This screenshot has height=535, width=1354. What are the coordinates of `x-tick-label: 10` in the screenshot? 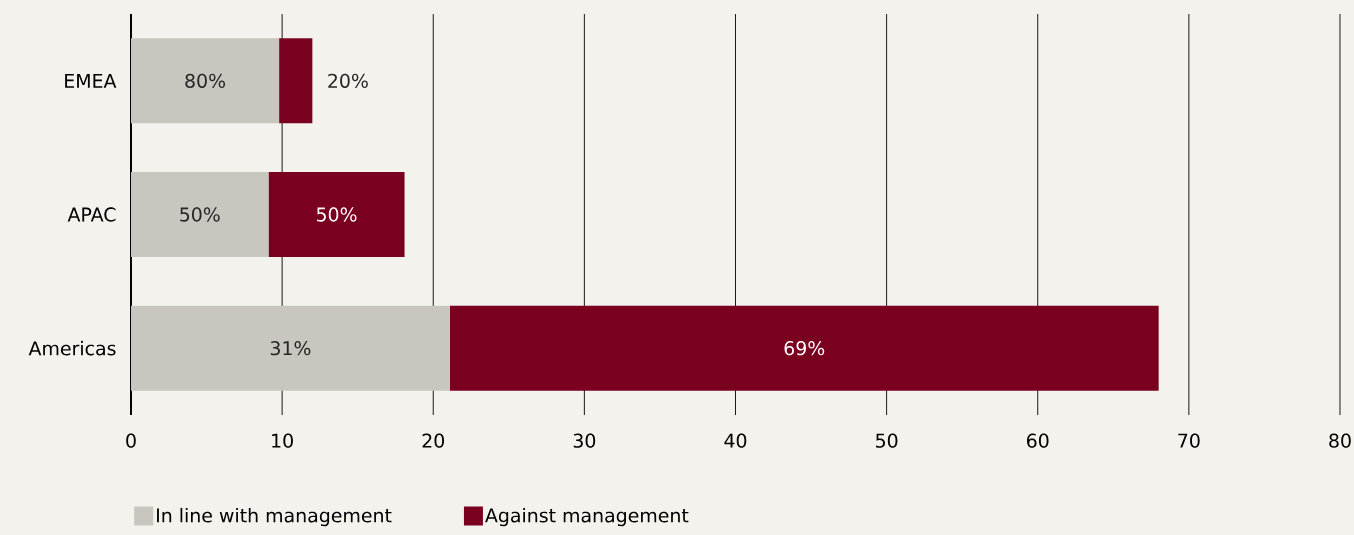 It's located at (282, 440).